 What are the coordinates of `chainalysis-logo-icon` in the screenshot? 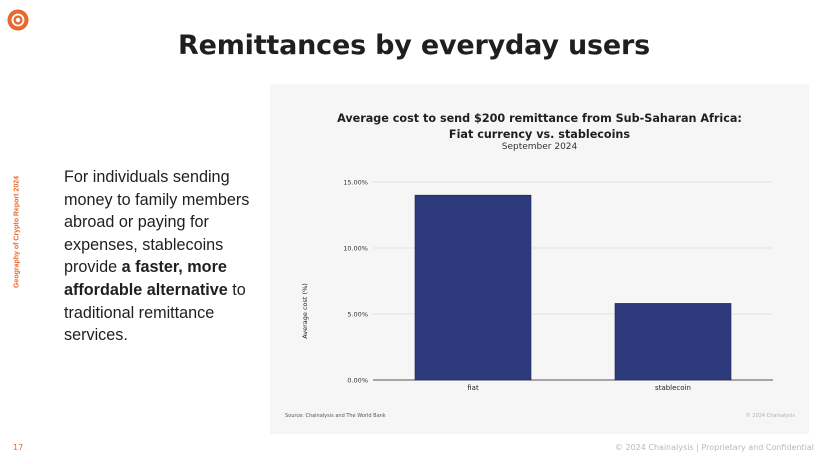 It's located at (18, 20).